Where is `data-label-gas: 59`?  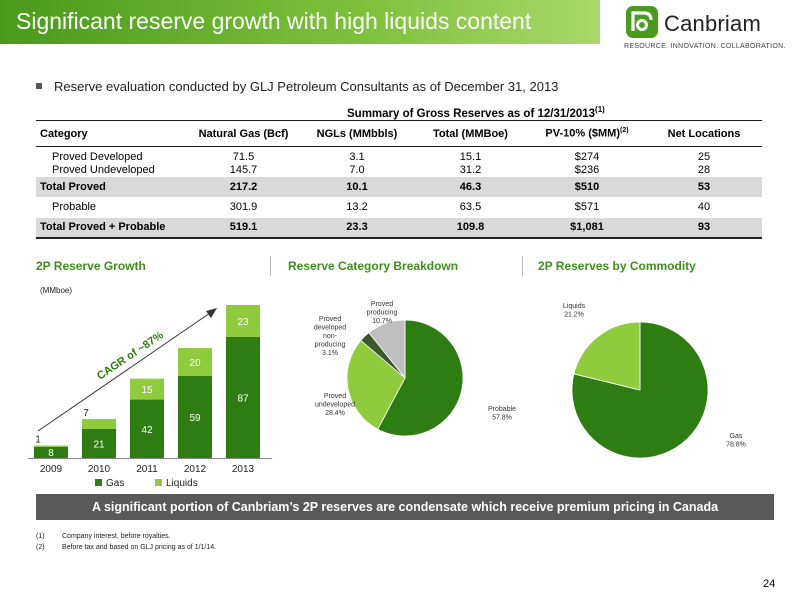
data-label-gas: 59 is located at coordinates (195, 418).